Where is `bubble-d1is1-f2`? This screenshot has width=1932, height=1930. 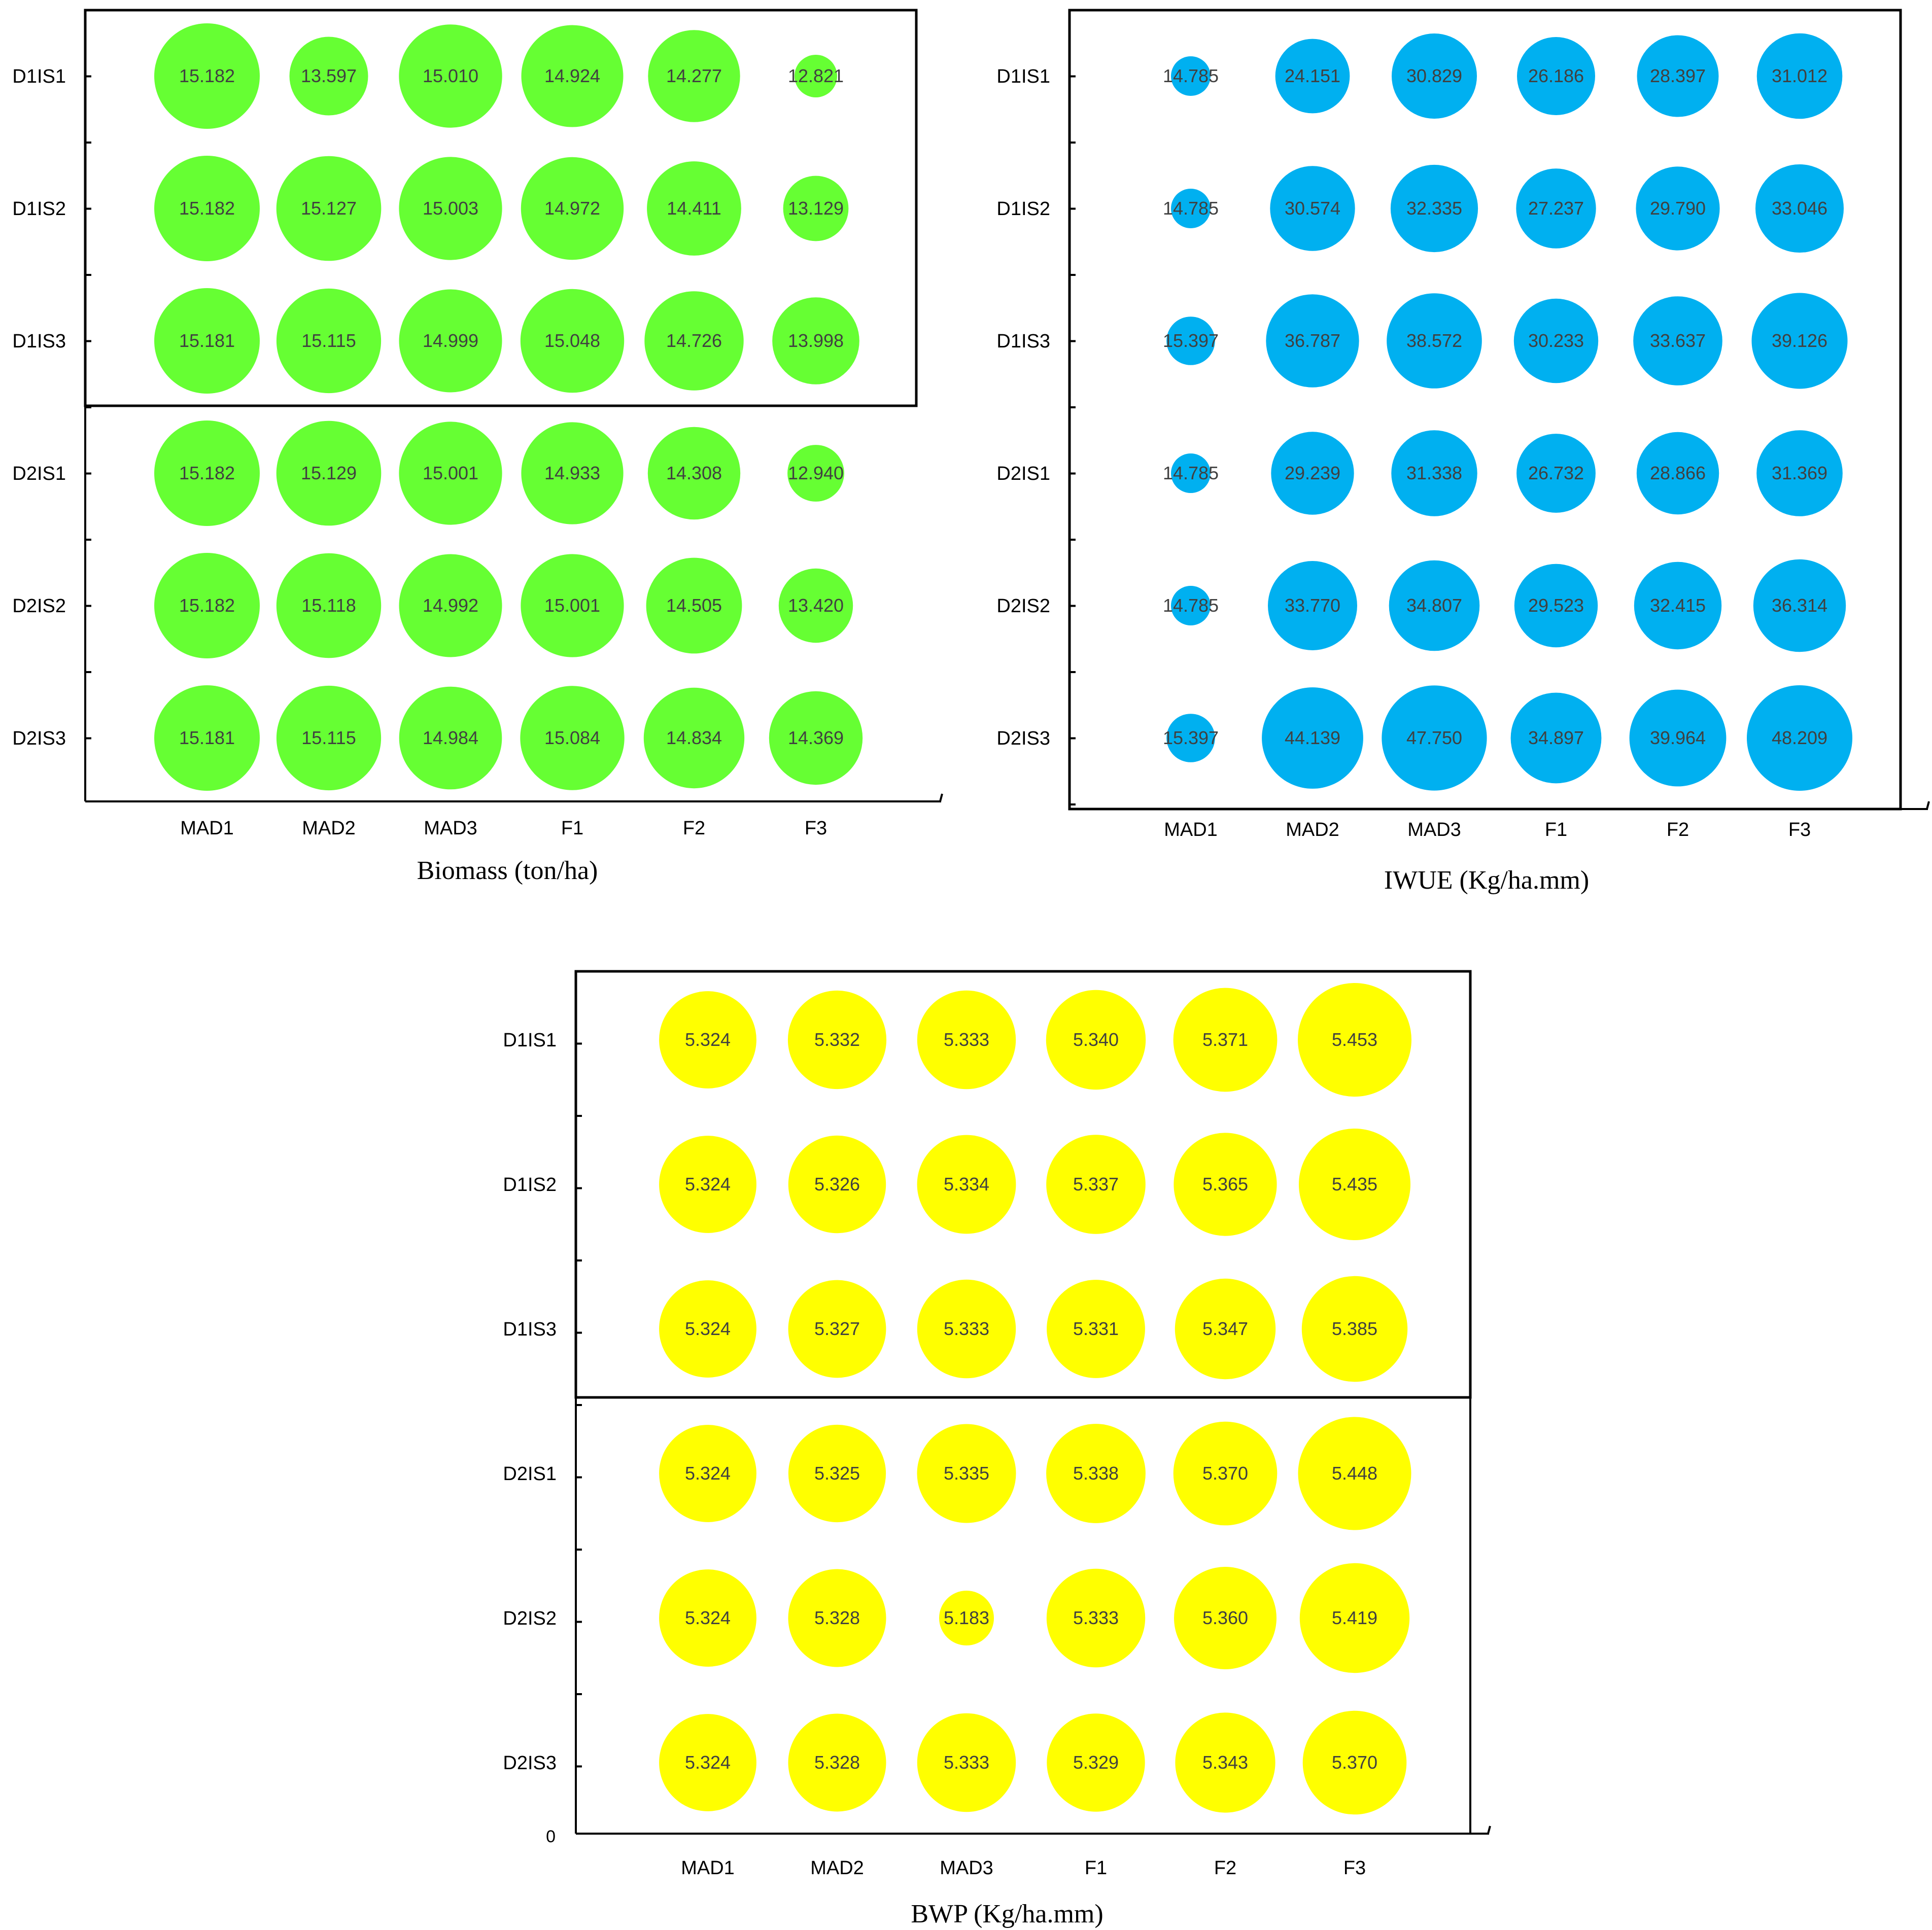 bubble-d1is1-f2 is located at coordinates (1678, 76).